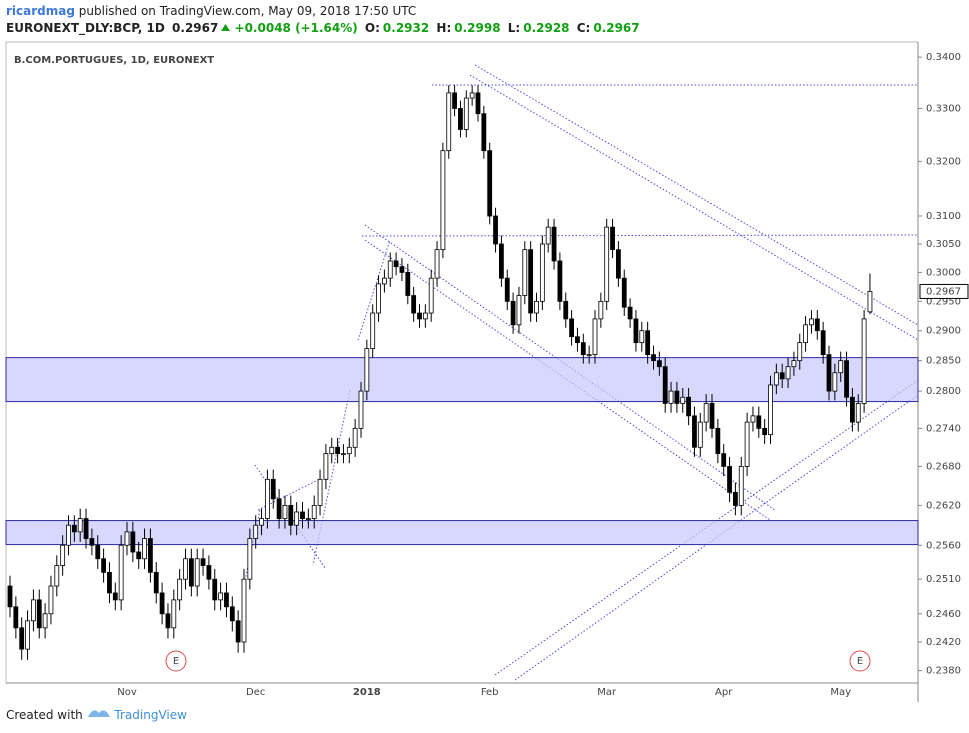 The height and width of the screenshot is (733, 969). Describe the element at coordinates (943, 579) in the screenshot. I see `y-tick-label: 0.2510` at that location.